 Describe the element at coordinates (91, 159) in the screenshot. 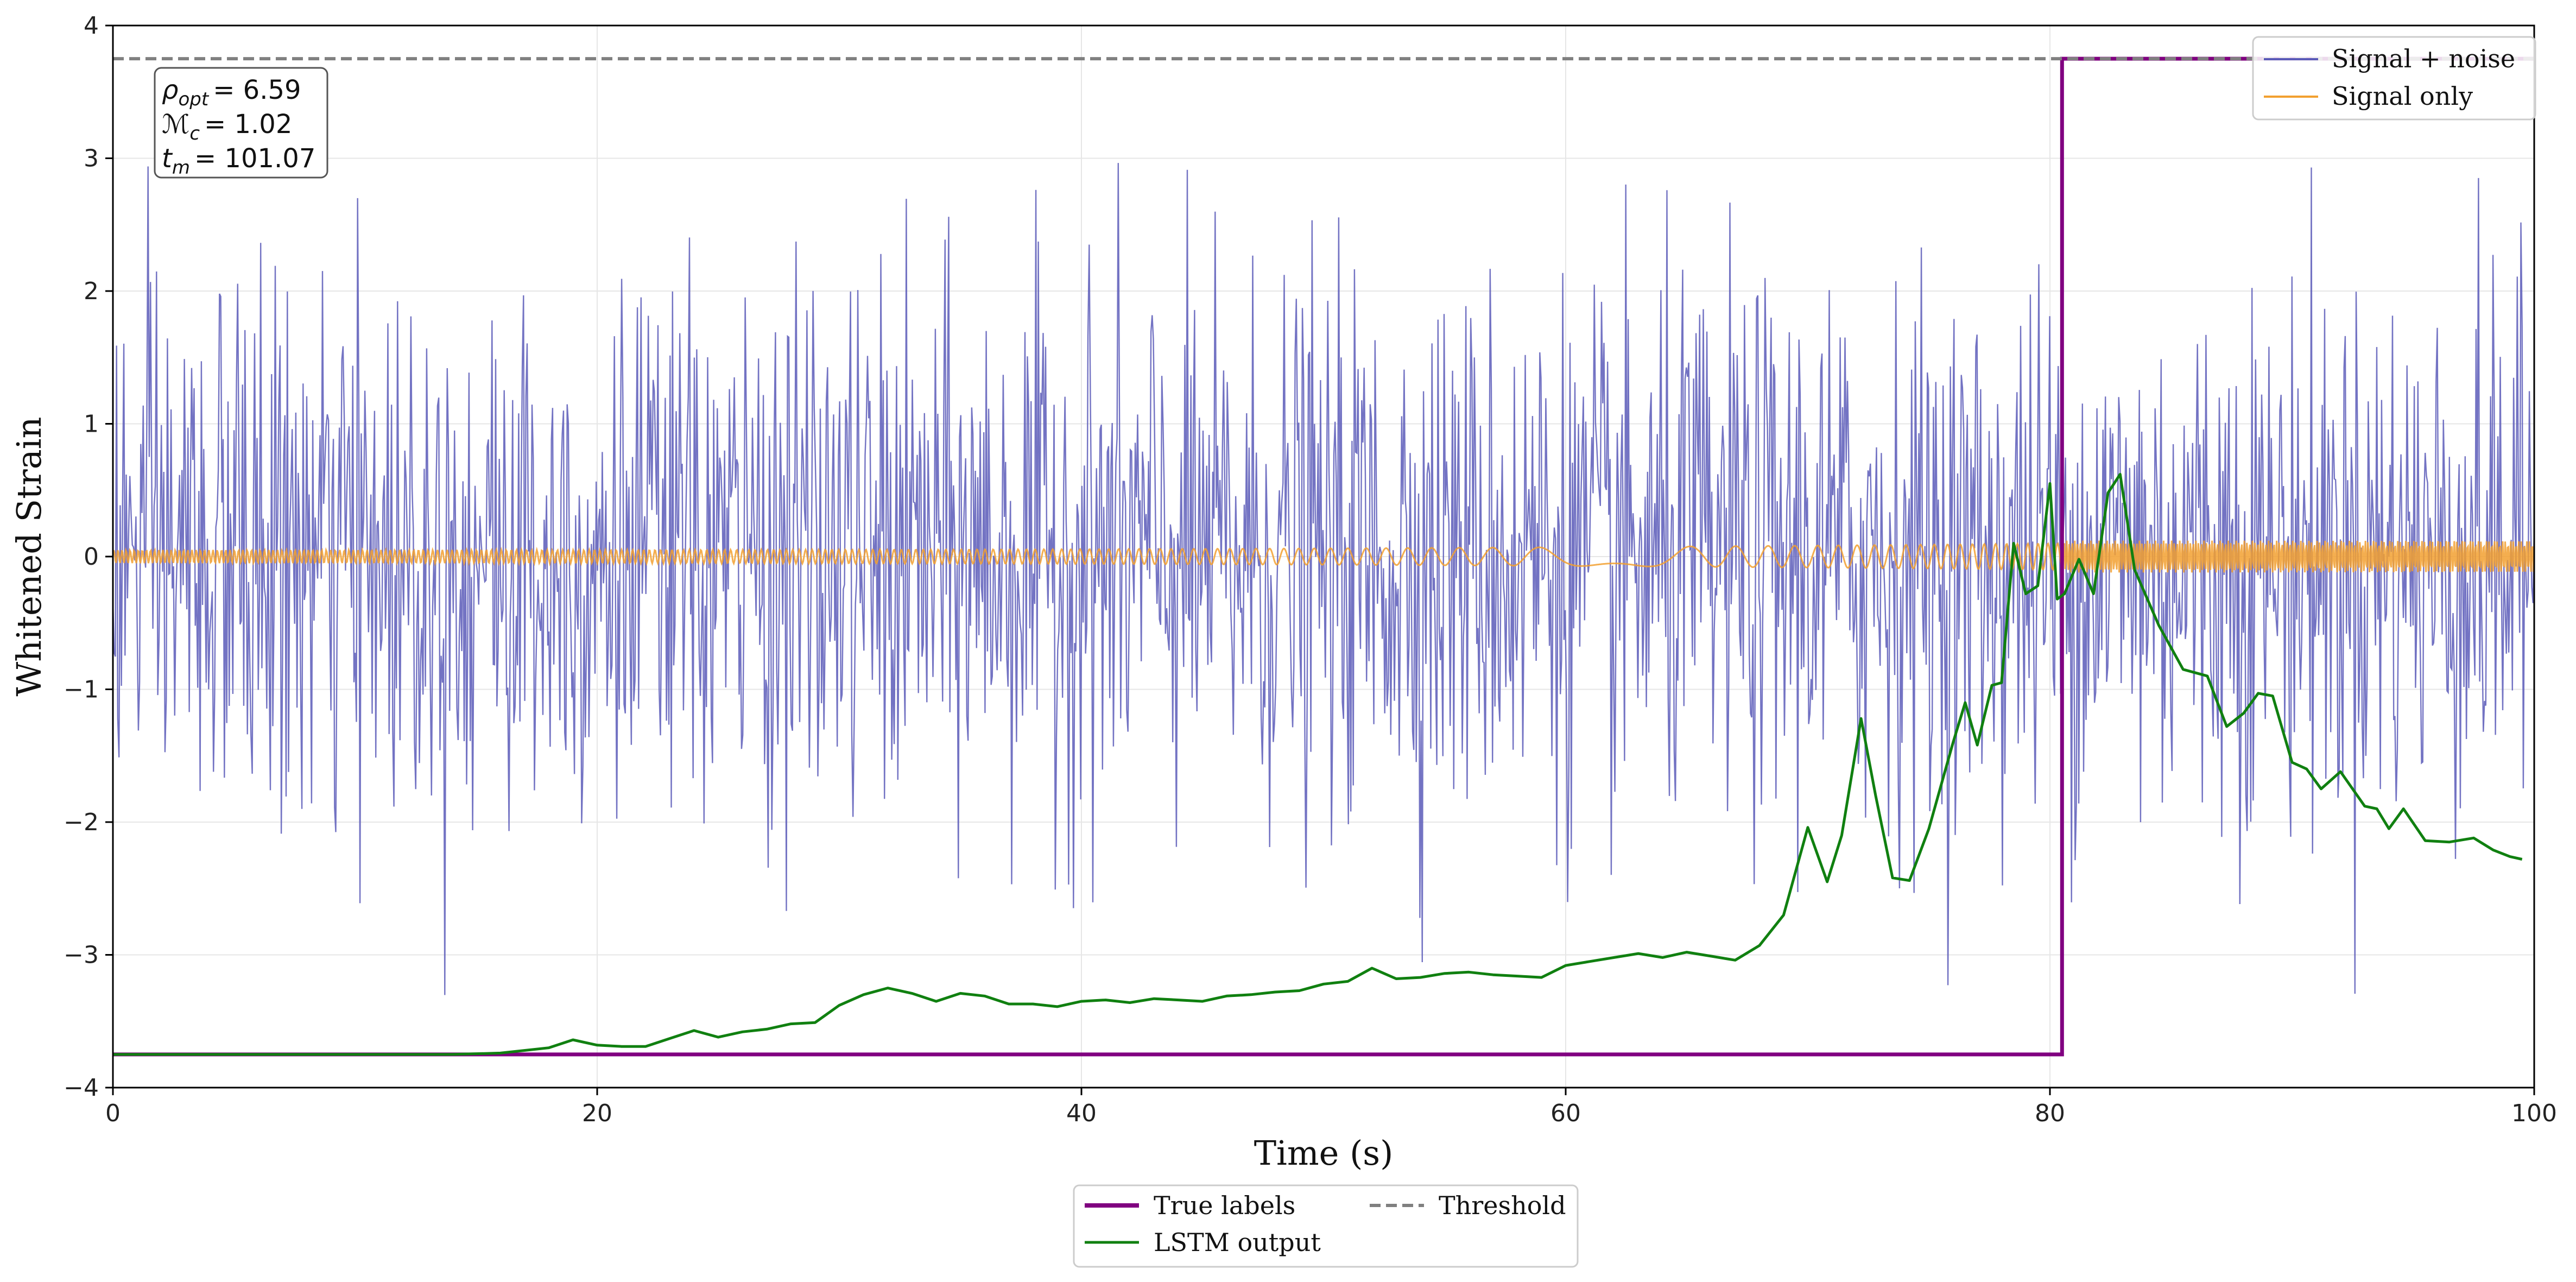

I see `y-tick-label: 3` at that location.